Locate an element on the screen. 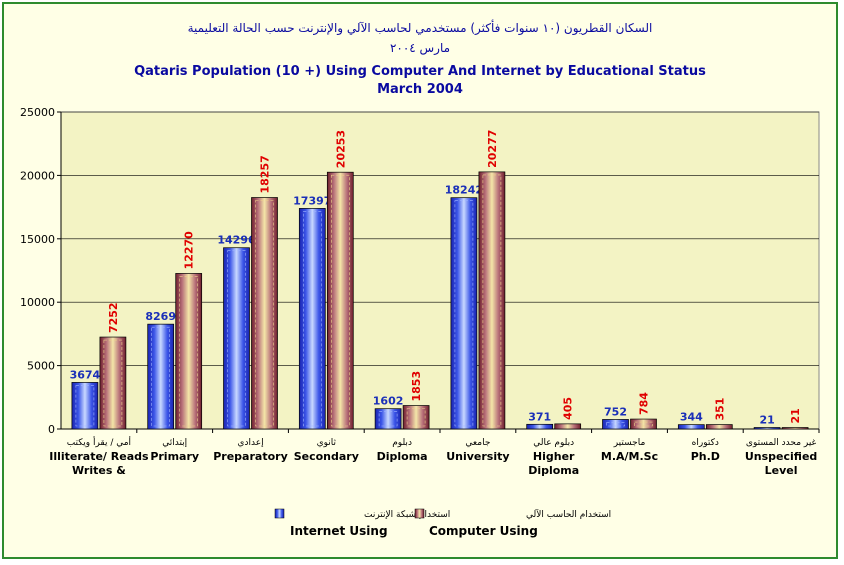 This screenshot has height=565, width=844. x-category-label-arabic: دكتوراه is located at coordinates (705, 443).